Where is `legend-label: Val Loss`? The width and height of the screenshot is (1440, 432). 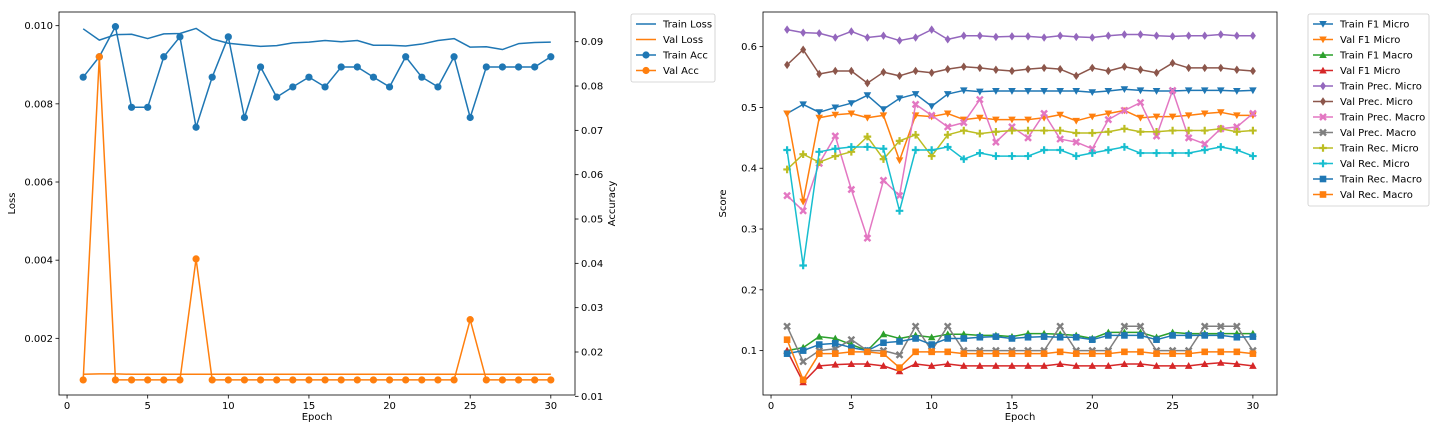 legend-label: Val Loss is located at coordinates (683, 40).